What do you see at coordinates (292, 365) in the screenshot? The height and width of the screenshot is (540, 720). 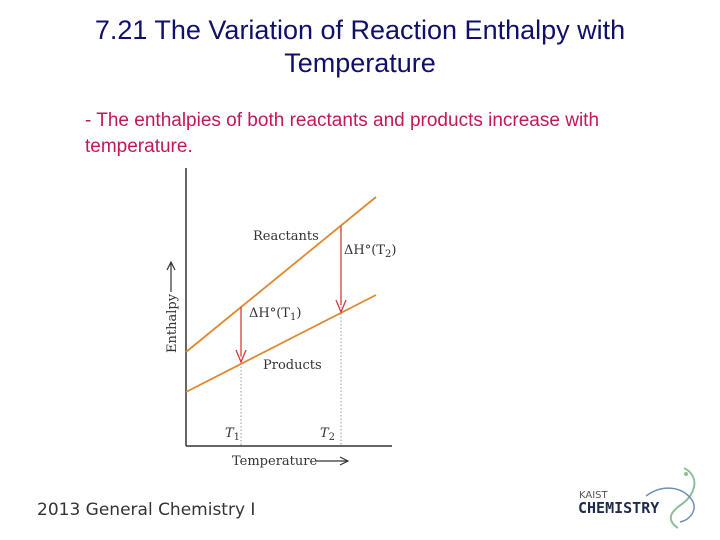 I see `products-label: Products` at bounding box center [292, 365].